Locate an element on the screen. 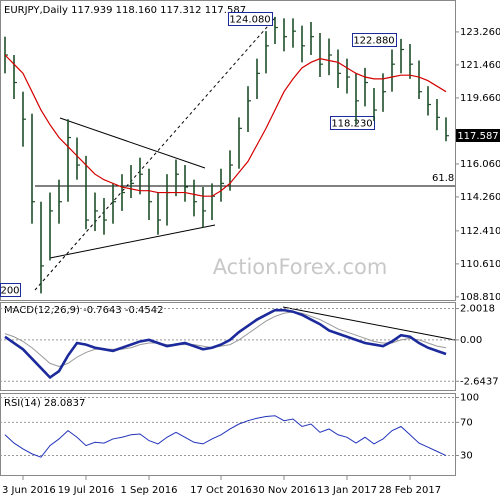 The image size is (500, 500). last-price: 117.587 is located at coordinates (477, 136).